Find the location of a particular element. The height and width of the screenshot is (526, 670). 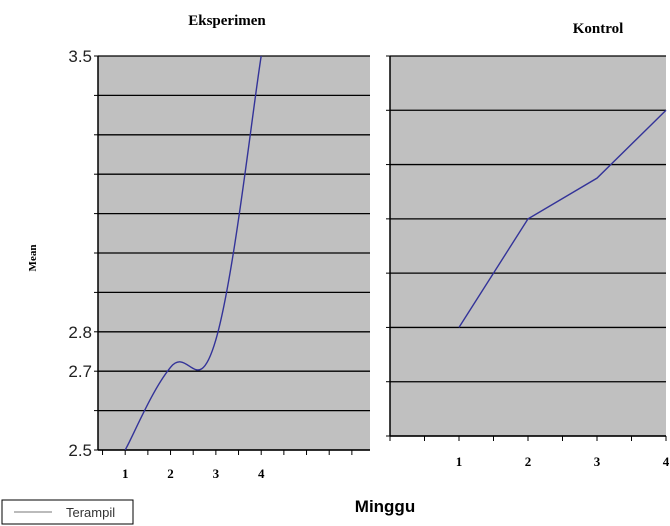

series-line-kontrol is located at coordinates (562, 218).